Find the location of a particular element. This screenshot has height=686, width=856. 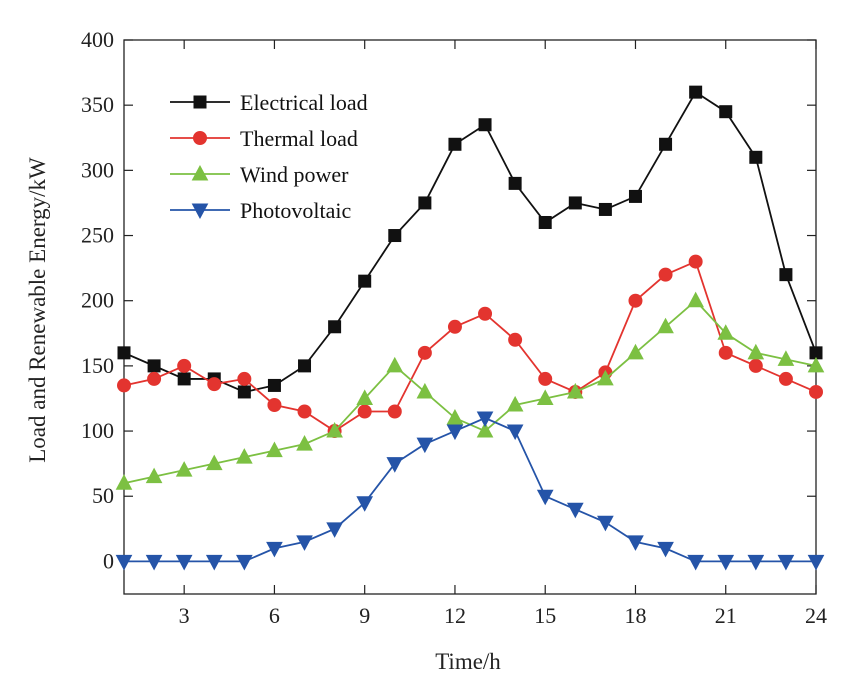

x-tick-label: 9 is located at coordinates (364, 615).